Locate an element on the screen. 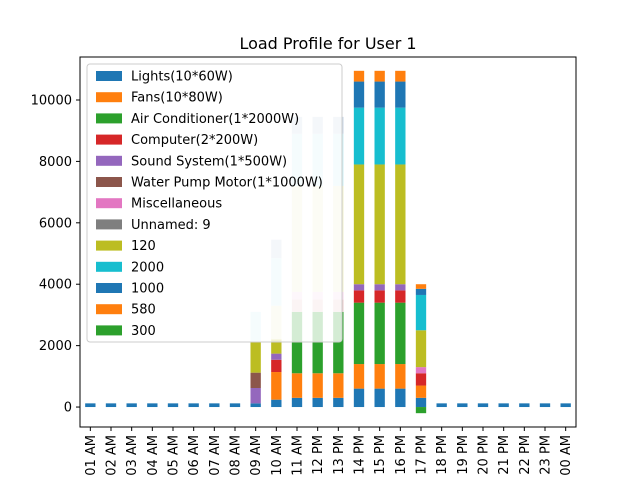  legend-label: 580 is located at coordinates (143, 310).